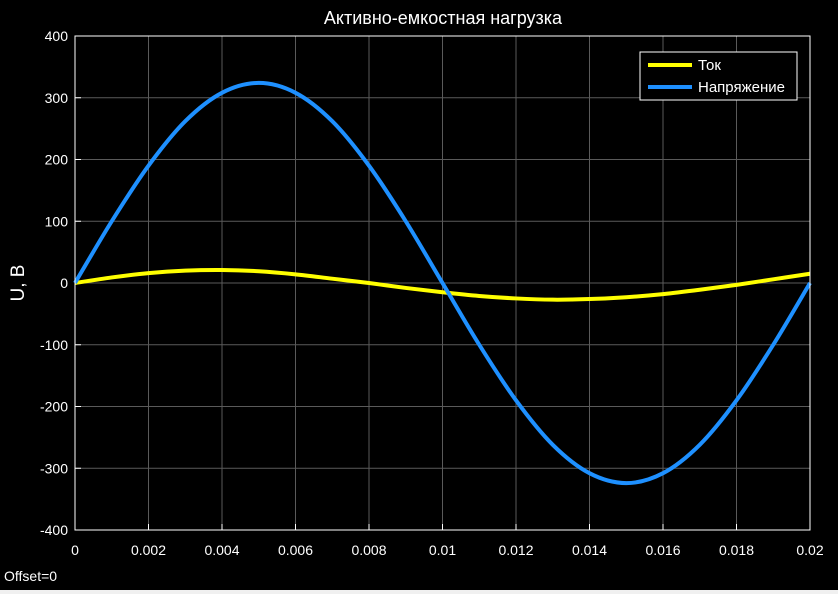 This screenshot has width=838, height=594. Describe the element at coordinates (54, 345) in the screenshot. I see `y-tick-label: -100` at that location.